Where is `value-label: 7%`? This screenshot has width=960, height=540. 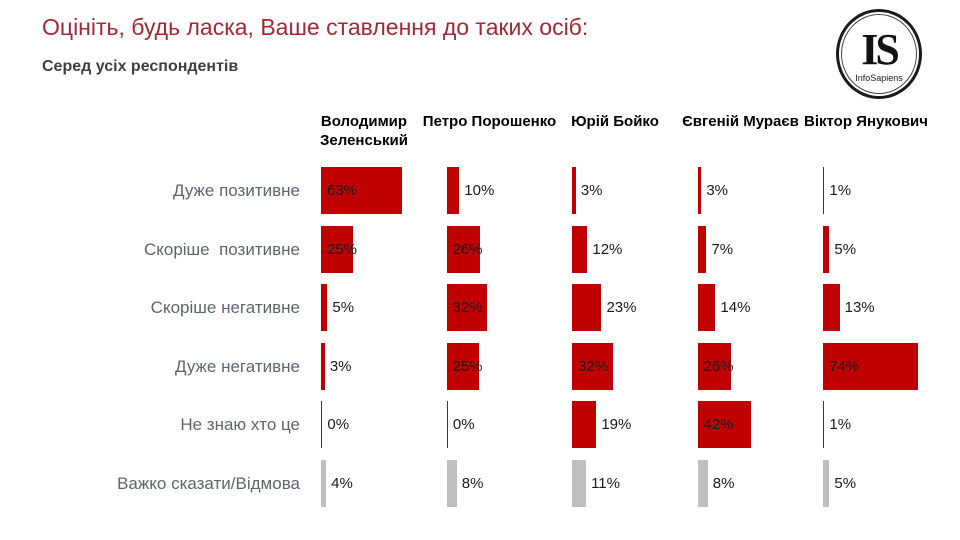
value-label: 7% is located at coordinates (722, 249).